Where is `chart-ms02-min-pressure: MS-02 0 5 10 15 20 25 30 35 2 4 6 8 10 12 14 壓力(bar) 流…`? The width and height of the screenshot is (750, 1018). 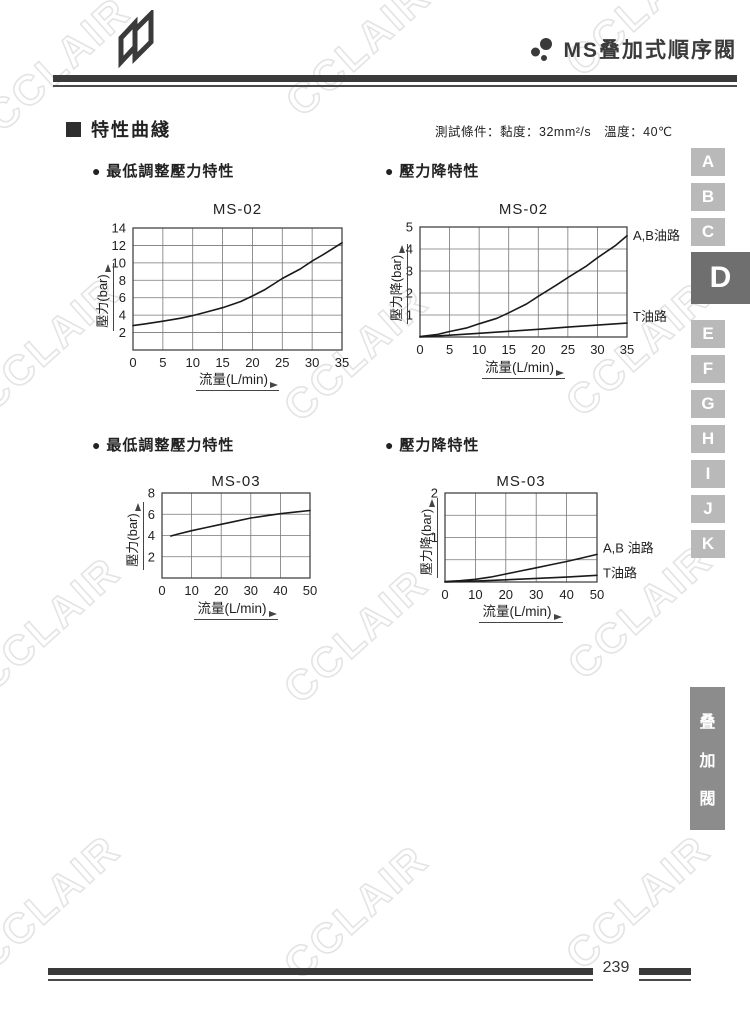
chart-ms02-min-pressure: MS-02 0 5 10 15 20 25 30 35 2 4 6 8 10 12 14 壓力(bar) 流… is located at coordinates (240, 298).